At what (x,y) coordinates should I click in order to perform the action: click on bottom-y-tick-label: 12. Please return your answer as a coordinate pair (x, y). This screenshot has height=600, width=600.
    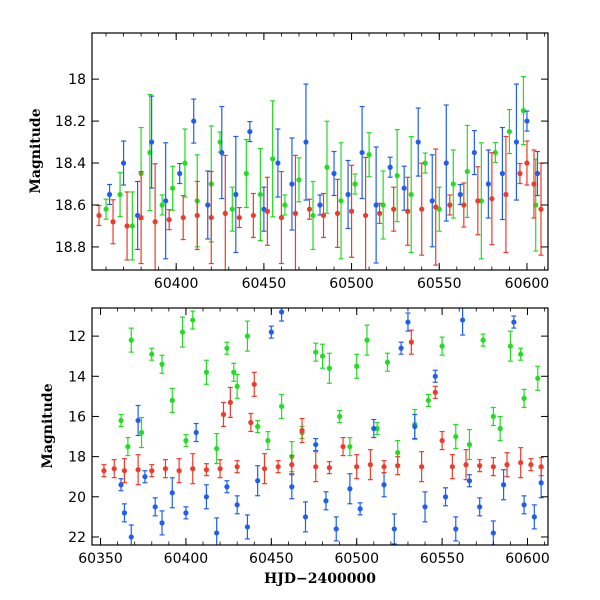
    Looking at the image, I should click on (77, 337).